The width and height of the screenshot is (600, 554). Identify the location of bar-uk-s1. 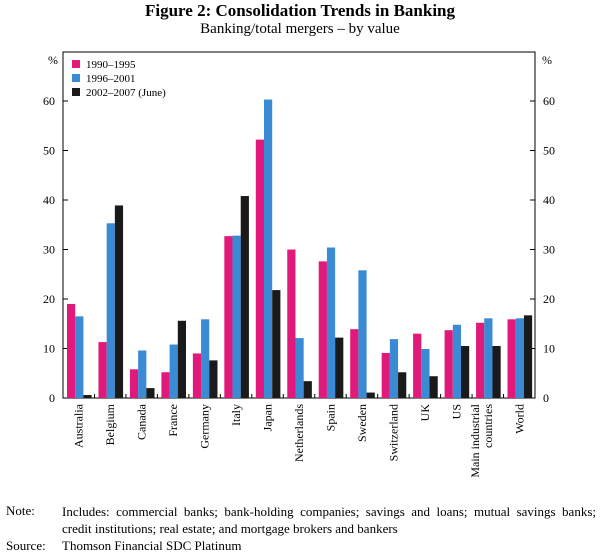
(417, 365).